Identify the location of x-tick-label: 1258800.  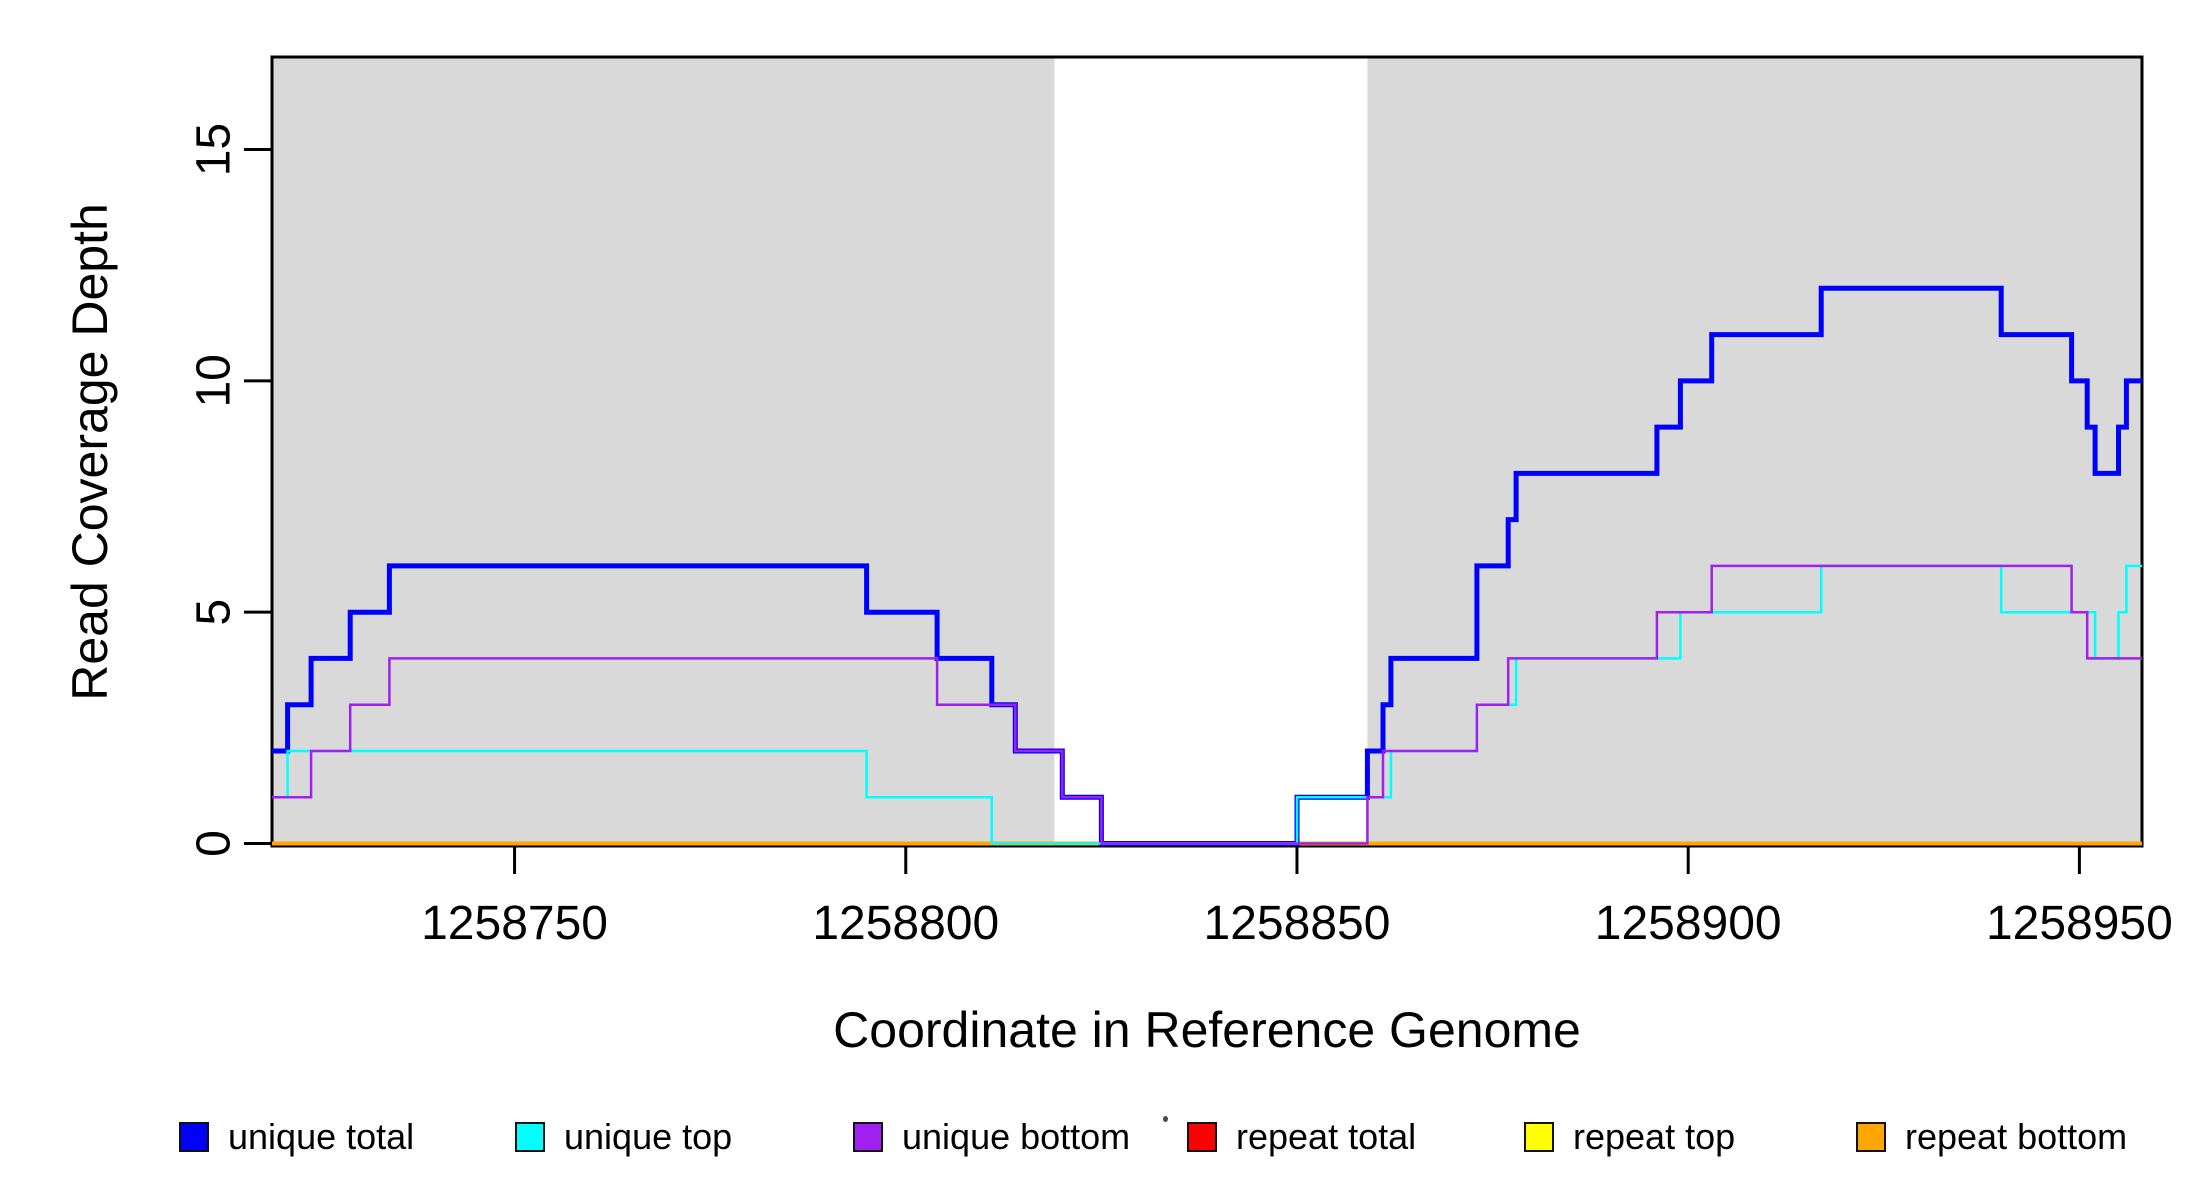
(905, 923).